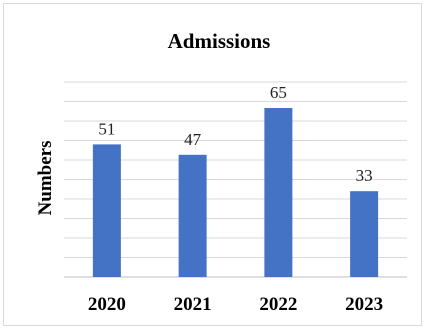 This screenshot has height=331, width=427. Describe the element at coordinates (364, 304) in the screenshot. I see `x-tick-2023: 2023` at that location.